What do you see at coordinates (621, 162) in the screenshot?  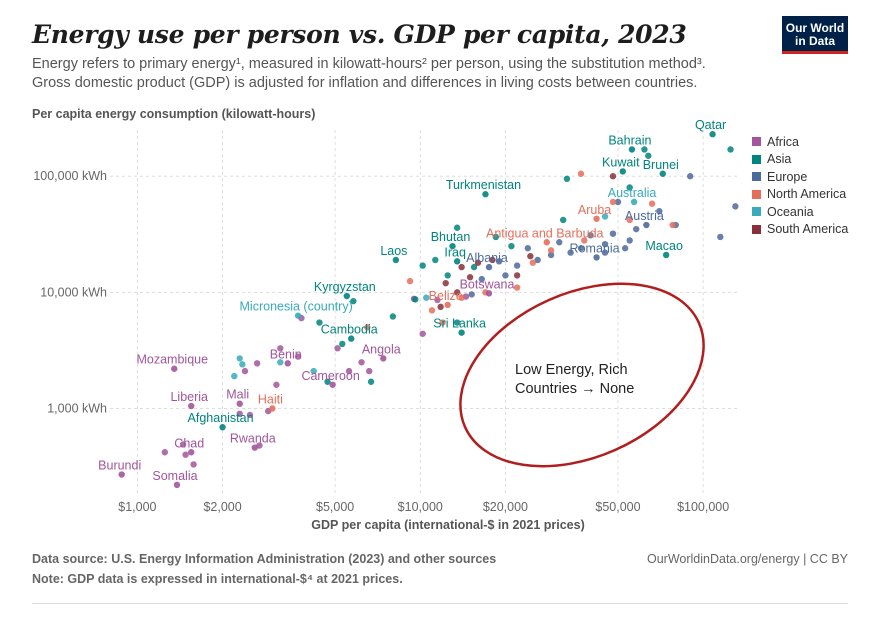 I see `point-label: Kuwait` at bounding box center [621, 162].